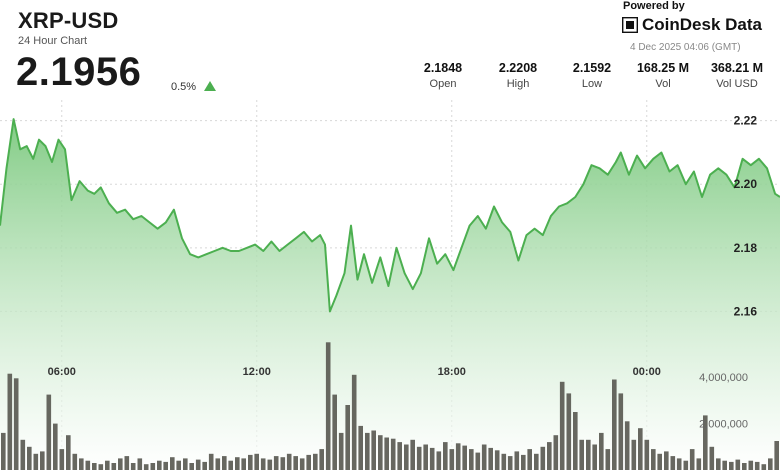  Describe the element at coordinates (746, 184) in the screenshot. I see `price-tick-label: 2.20` at that location.